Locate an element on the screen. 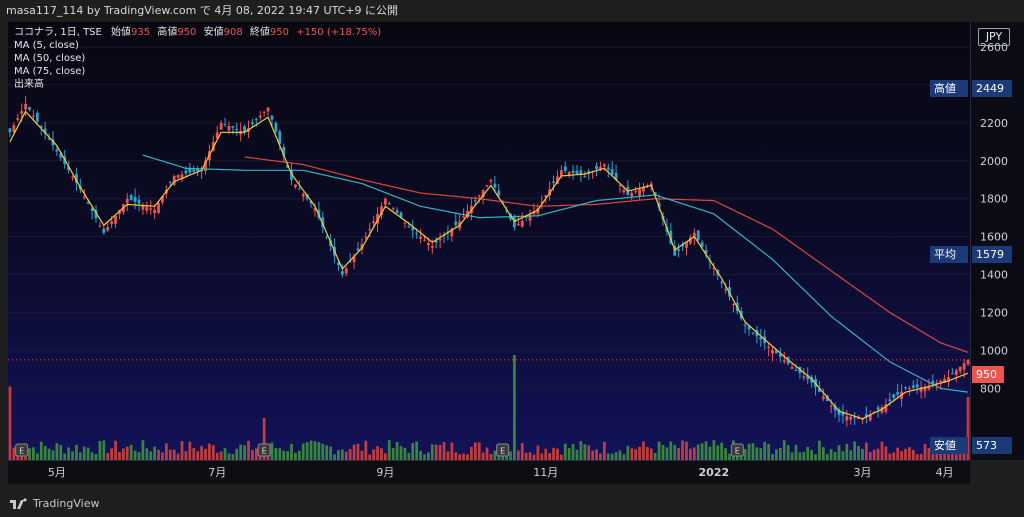  time-tick-label: 4月 is located at coordinates (945, 472).